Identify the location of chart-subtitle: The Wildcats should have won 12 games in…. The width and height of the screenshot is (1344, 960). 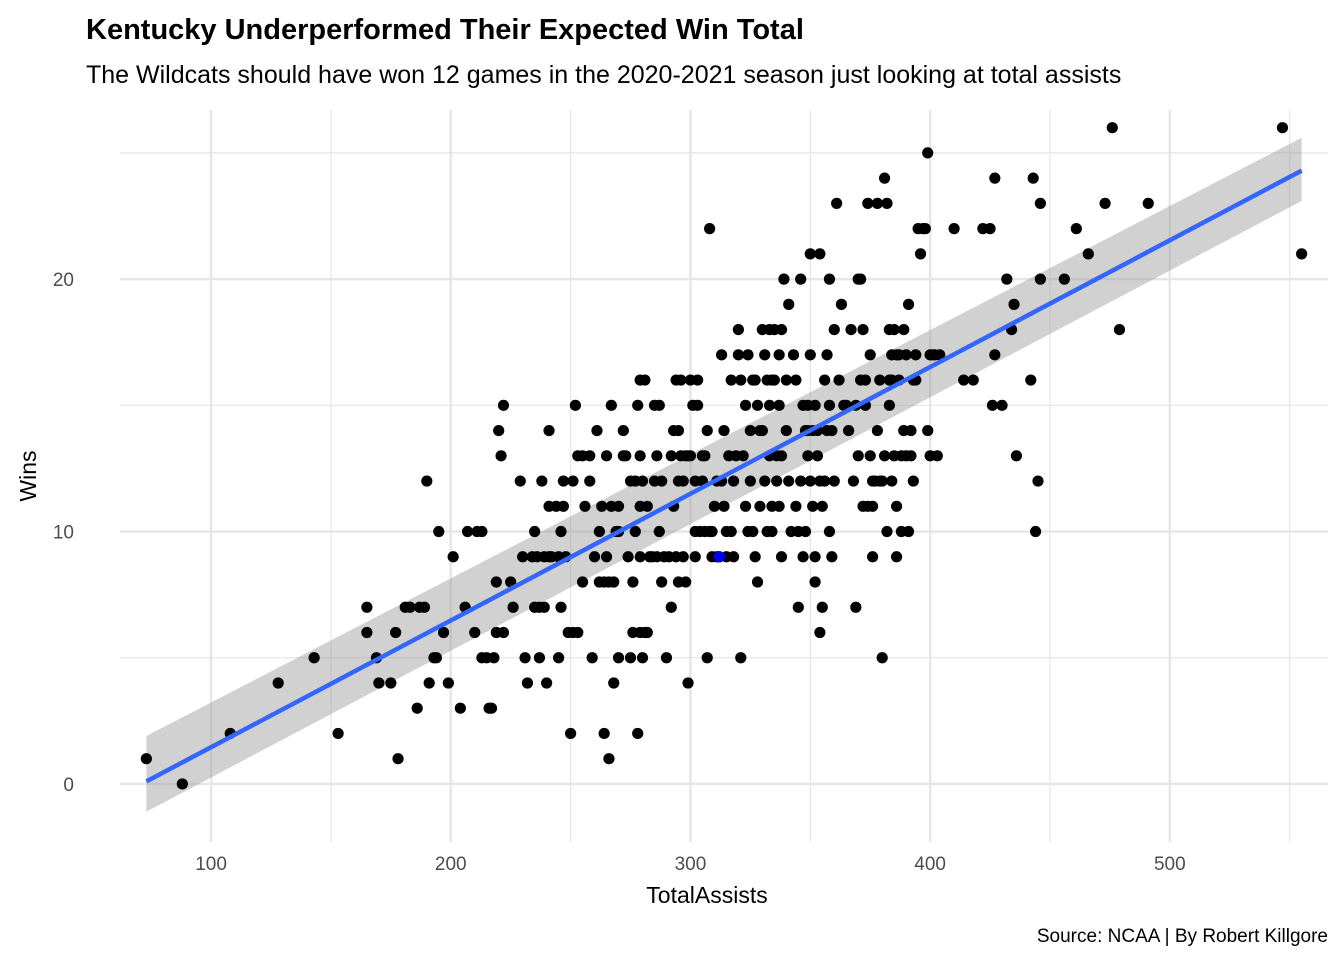
(603, 75).